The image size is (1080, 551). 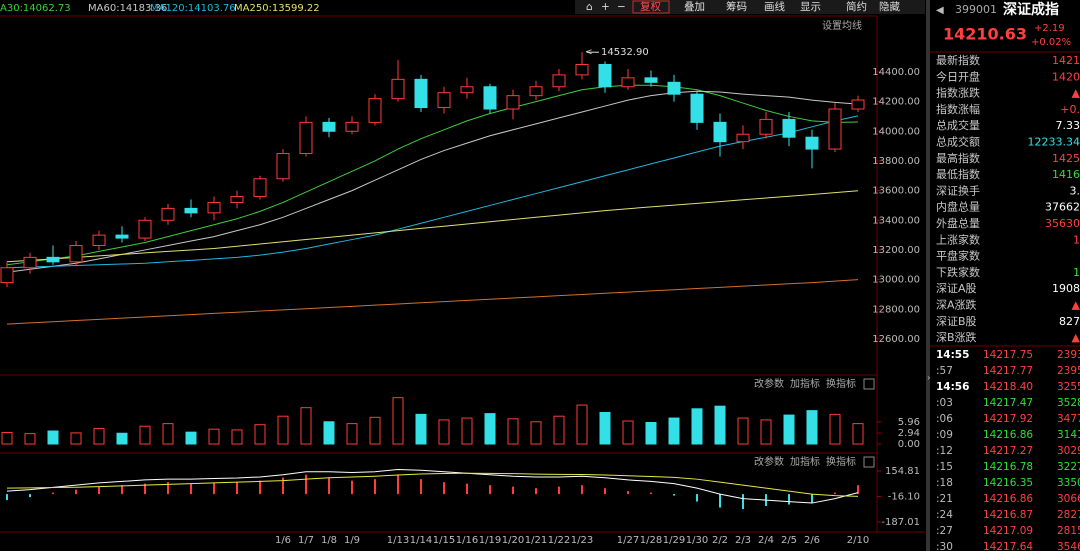 What do you see at coordinates (743, 540) in the screenshot?
I see `x-tick-label: 2/3` at bounding box center [743, 540].